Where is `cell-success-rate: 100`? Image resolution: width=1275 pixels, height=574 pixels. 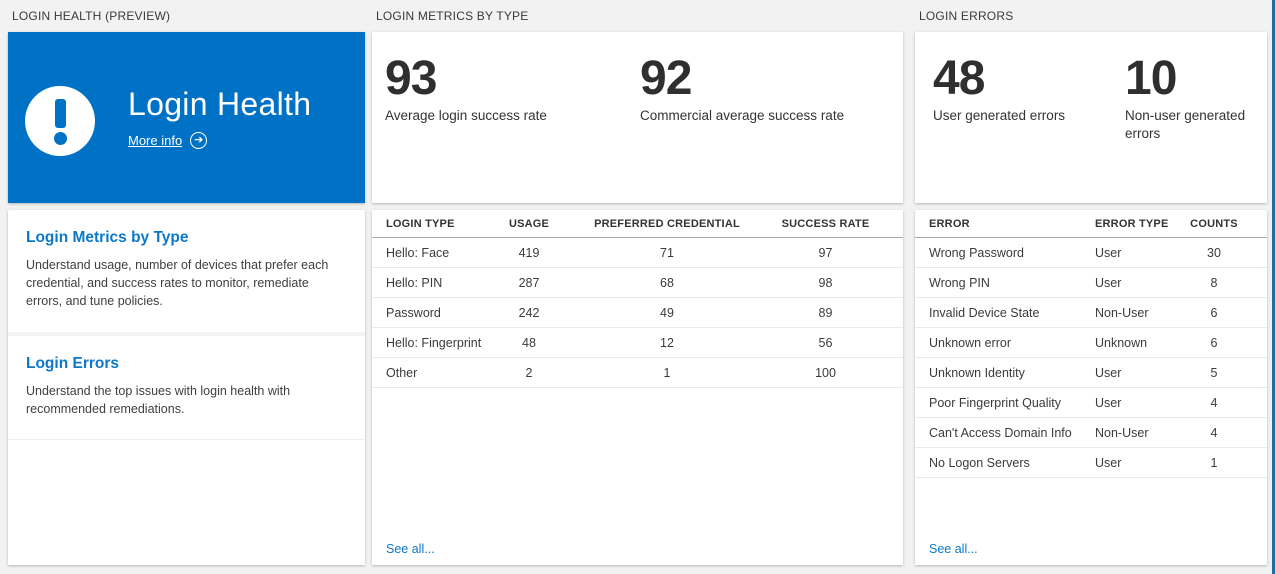
cell-success-rate: 100 is located at coordinates (825, 372).